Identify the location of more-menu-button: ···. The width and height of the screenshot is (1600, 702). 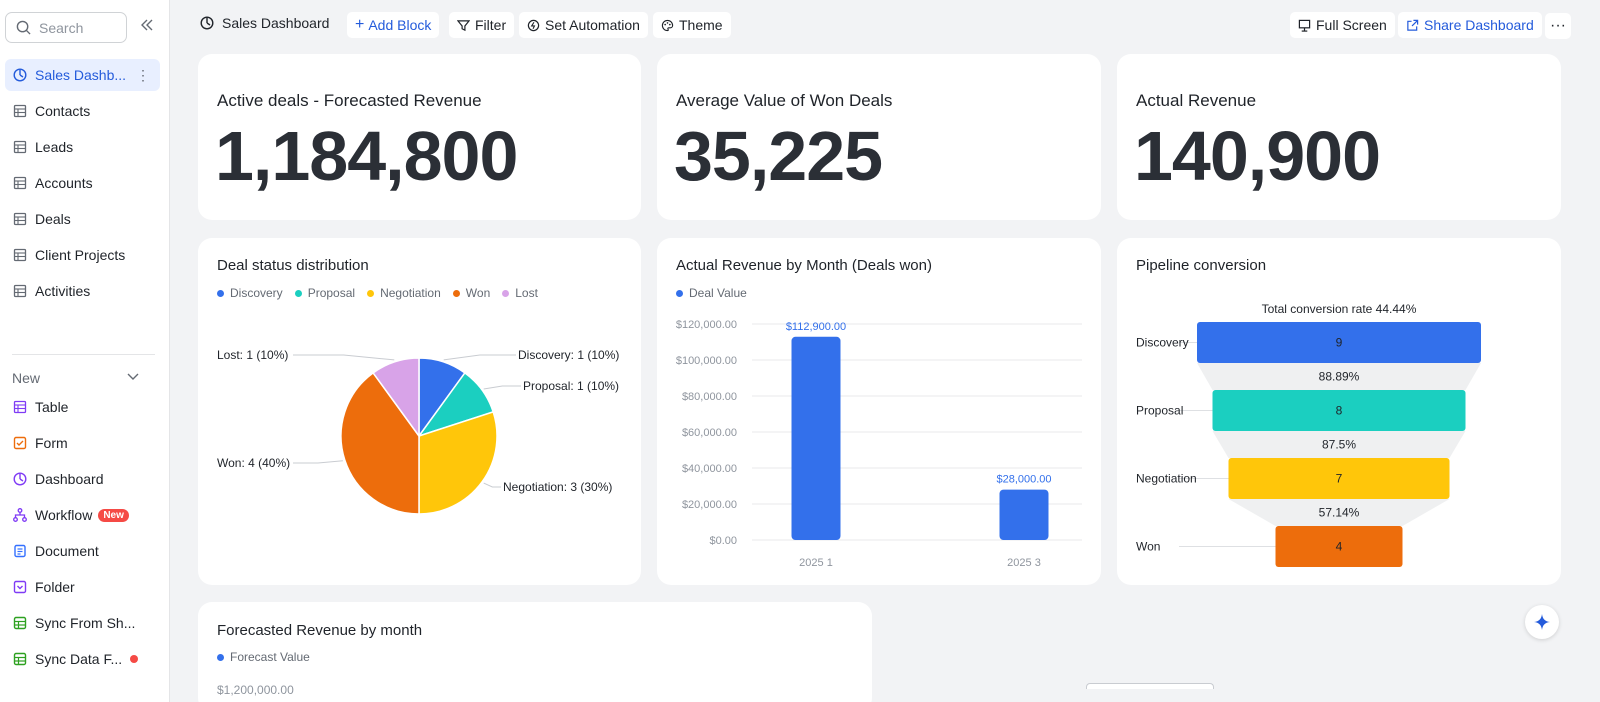
(1558, 26).